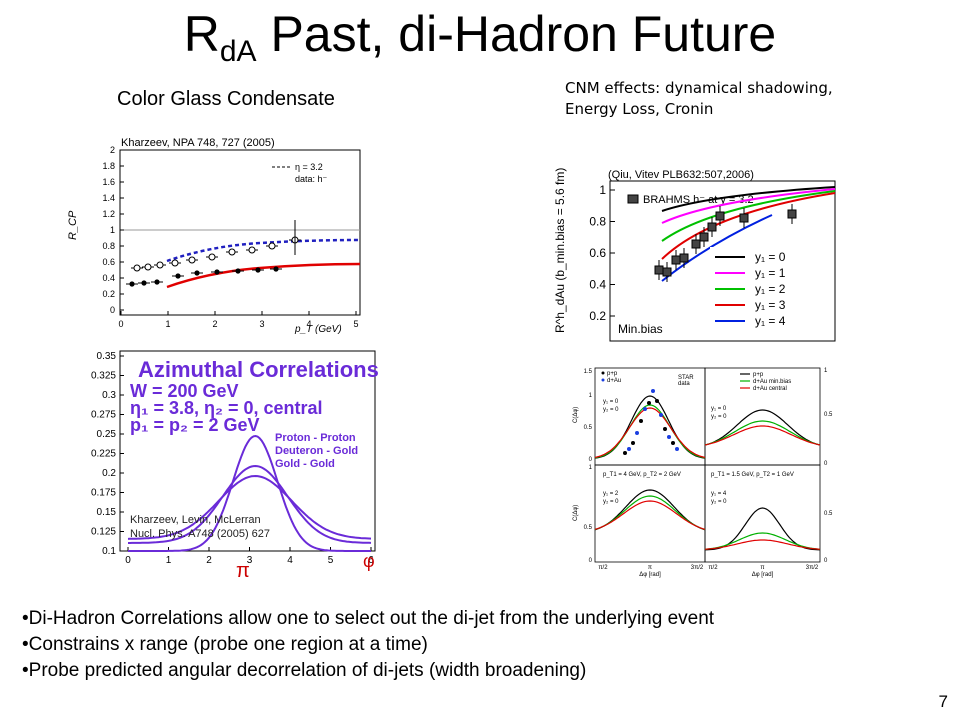  I want to click on star-xtick-label: π, so click(762, 568).